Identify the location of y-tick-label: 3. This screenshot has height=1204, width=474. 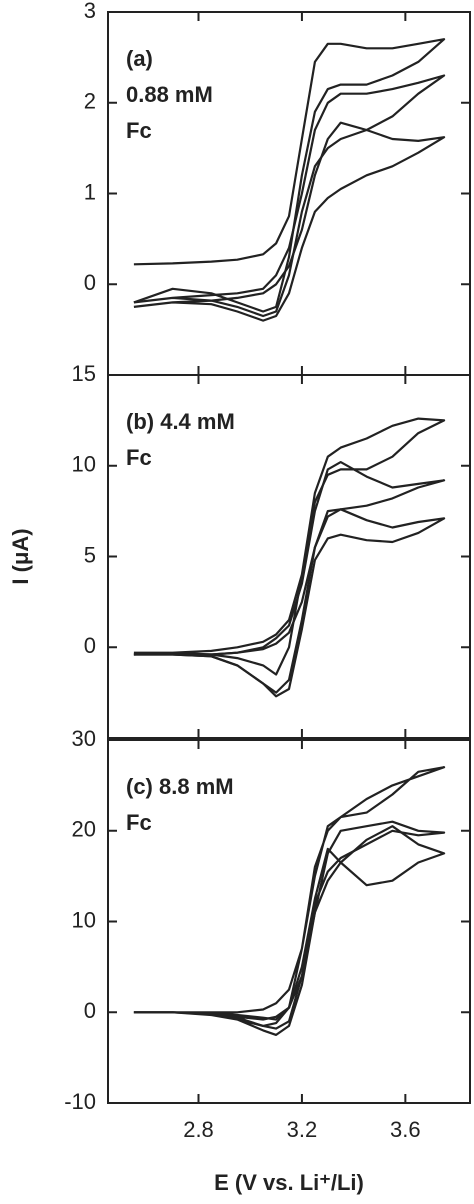
(90, 11).